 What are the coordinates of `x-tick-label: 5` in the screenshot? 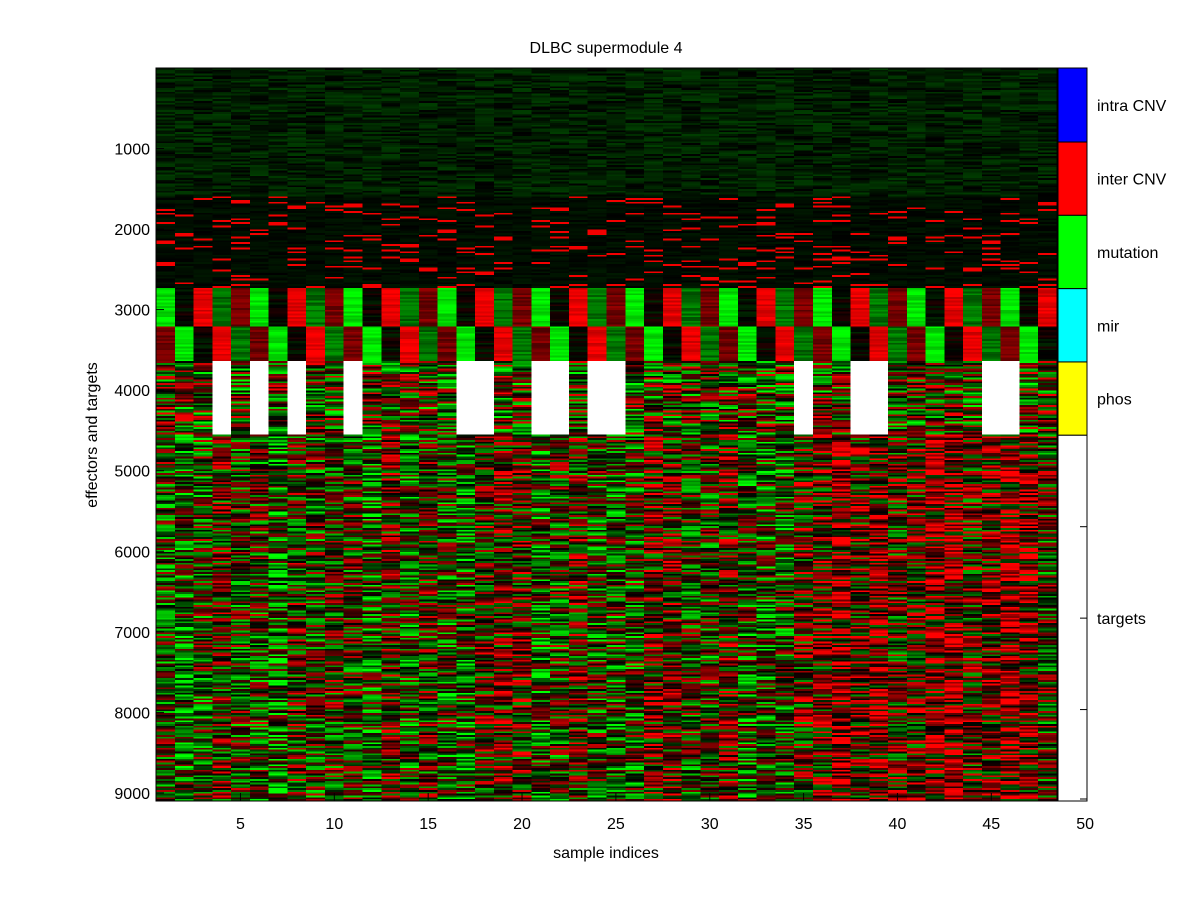 It's located at (240, 824).